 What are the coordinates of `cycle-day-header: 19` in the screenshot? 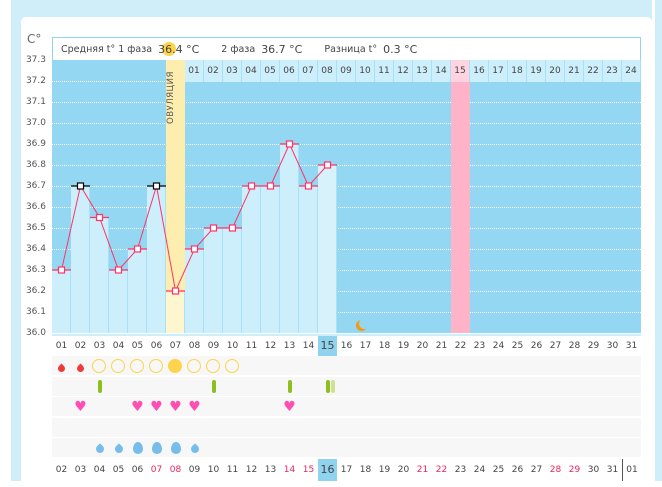 It's located at (536, 71).